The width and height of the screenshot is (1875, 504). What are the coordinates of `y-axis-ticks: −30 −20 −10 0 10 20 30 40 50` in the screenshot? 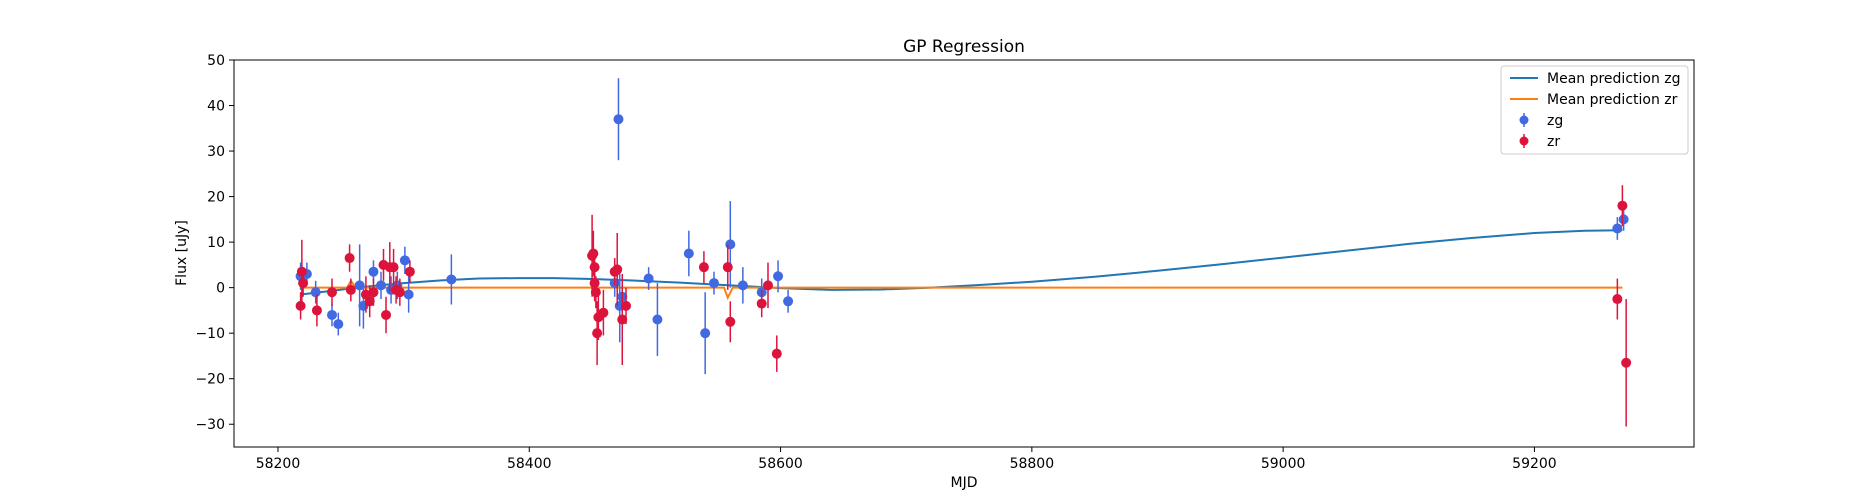 It's located at (214, 243).